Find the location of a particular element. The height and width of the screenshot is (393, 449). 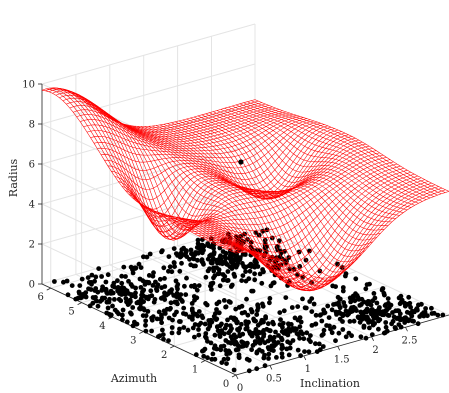

floor-grid-line is located at coordinates (351, 269).